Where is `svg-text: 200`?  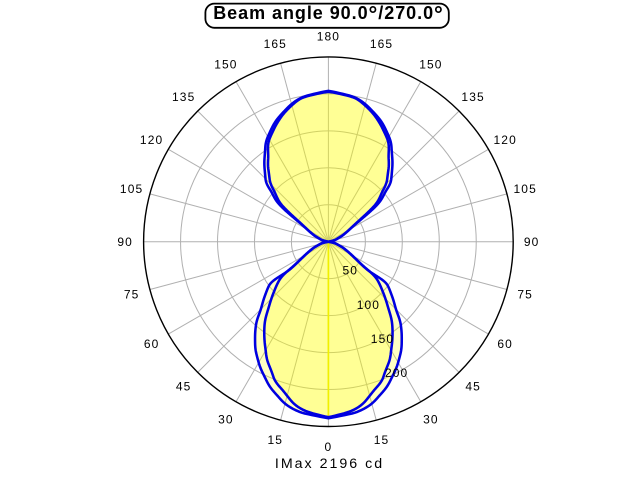 svg-text: 200 is located at coordinates (396, 373).